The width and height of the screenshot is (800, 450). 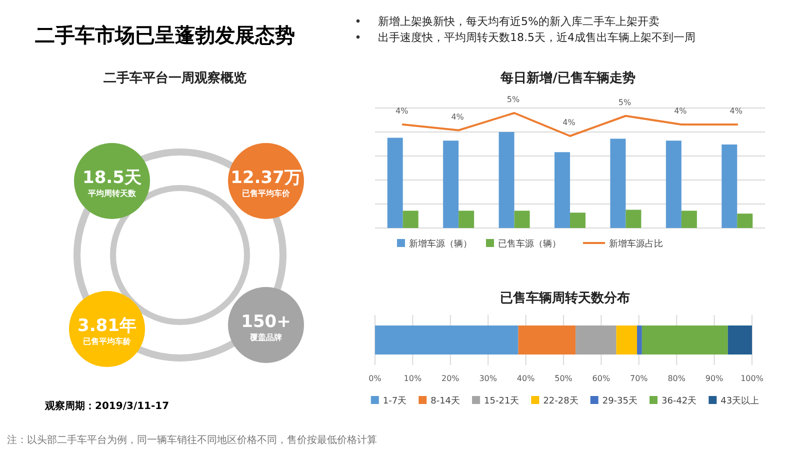 What do you see at coordinates (413, 378) in the screenshot?
I see `x-tick-label: 10%` at bounding box center [413, 378].